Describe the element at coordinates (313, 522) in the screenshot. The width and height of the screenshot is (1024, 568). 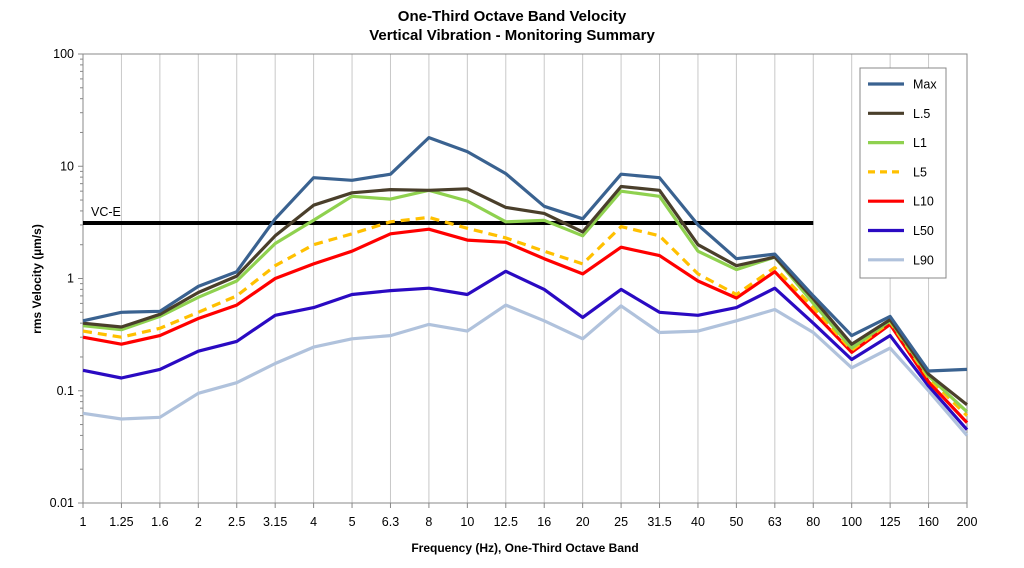
I see `x-tick-label: 4` at that location.